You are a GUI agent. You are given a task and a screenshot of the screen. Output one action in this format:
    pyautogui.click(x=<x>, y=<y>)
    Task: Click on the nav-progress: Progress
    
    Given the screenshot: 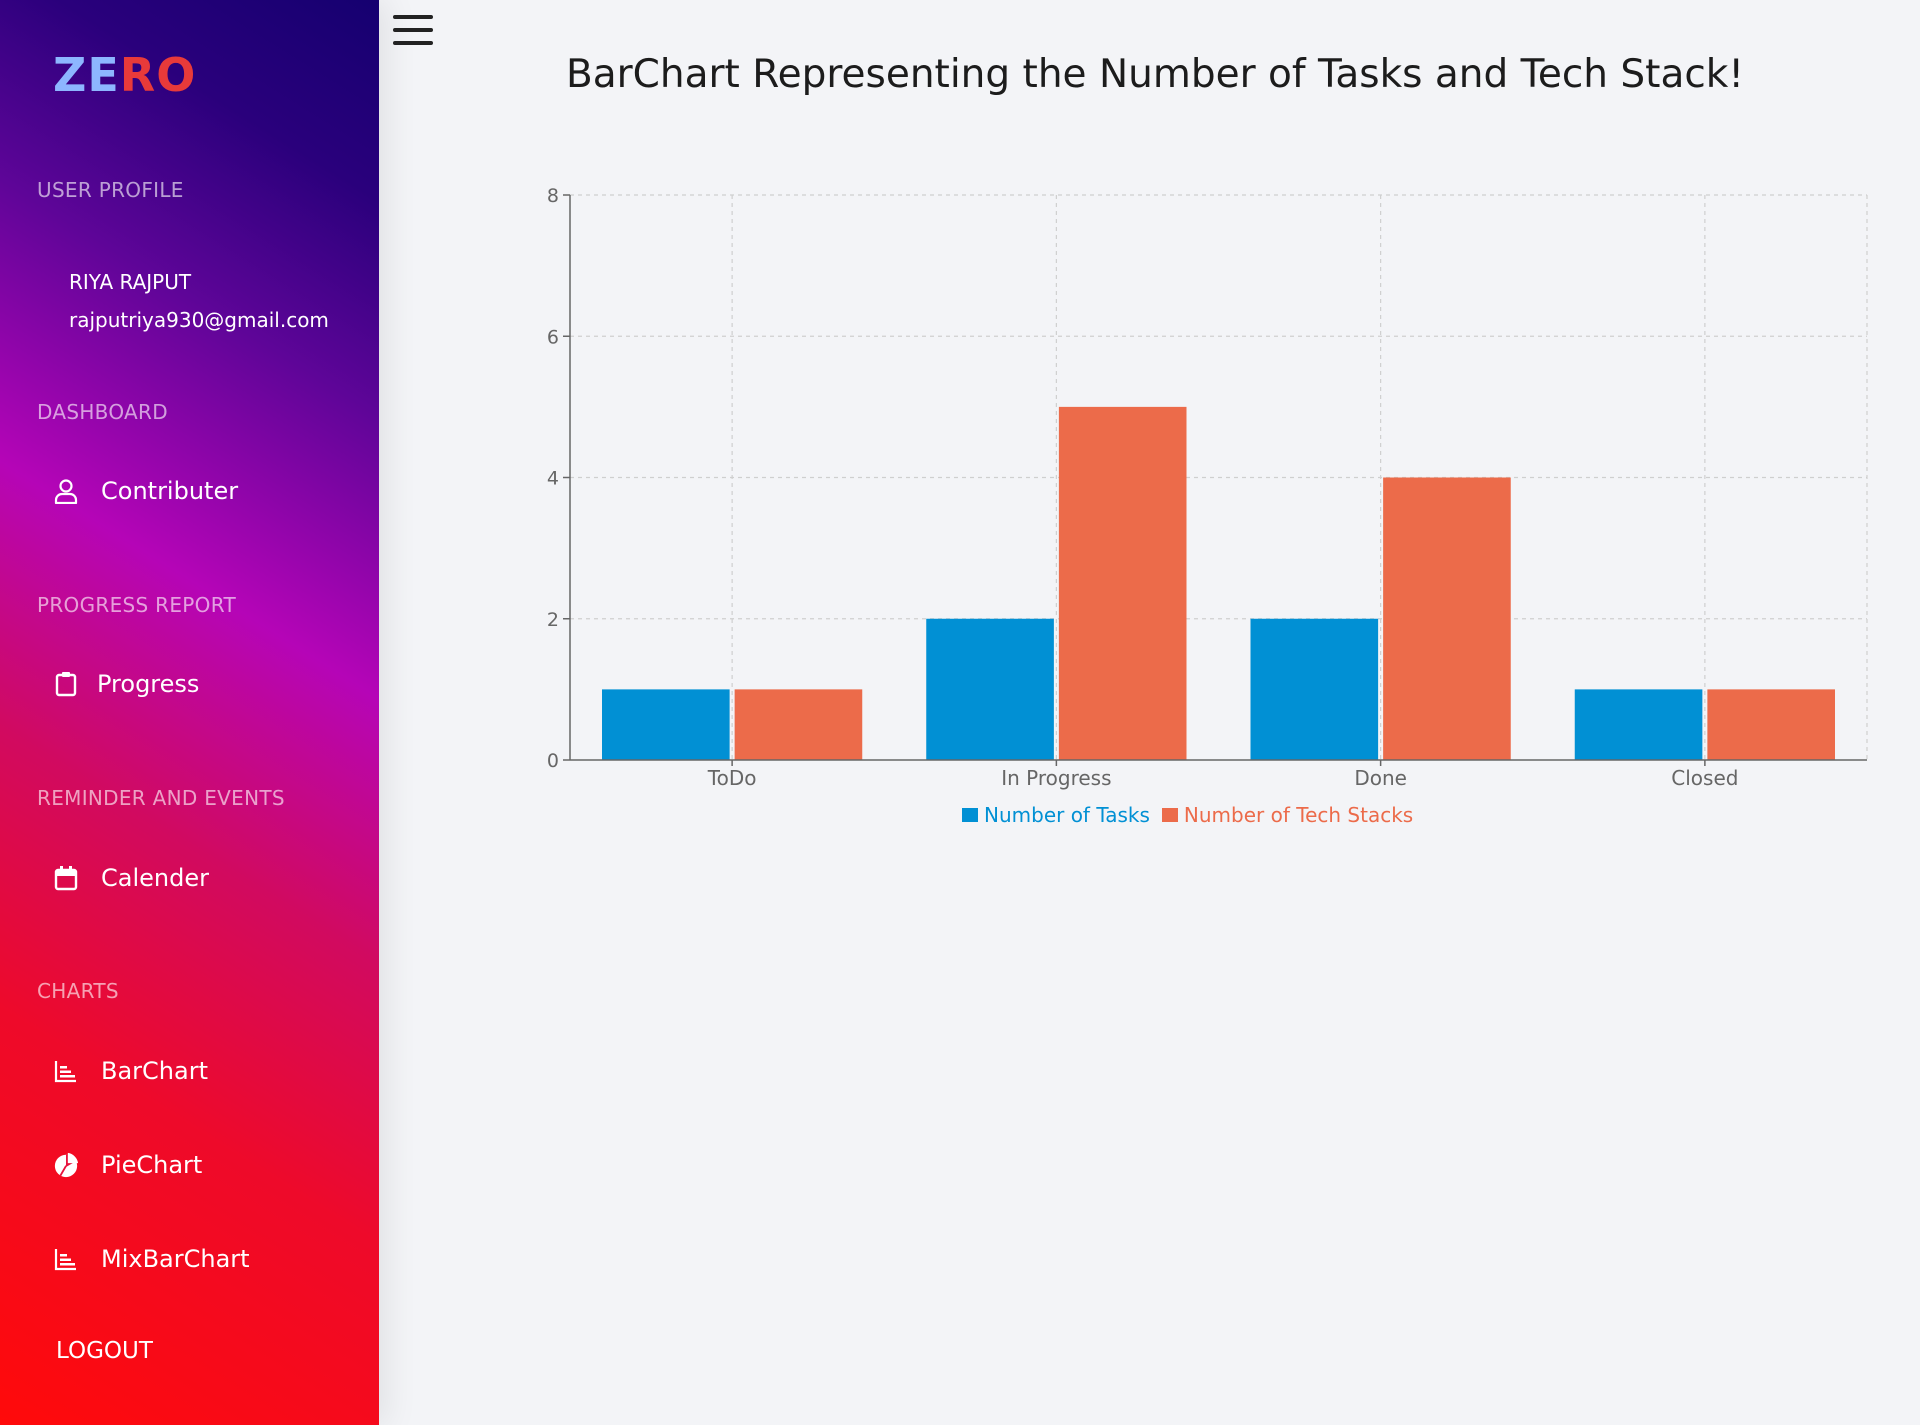 What is the action you would take?
    pyautogui.click(x=126, y=684)
    